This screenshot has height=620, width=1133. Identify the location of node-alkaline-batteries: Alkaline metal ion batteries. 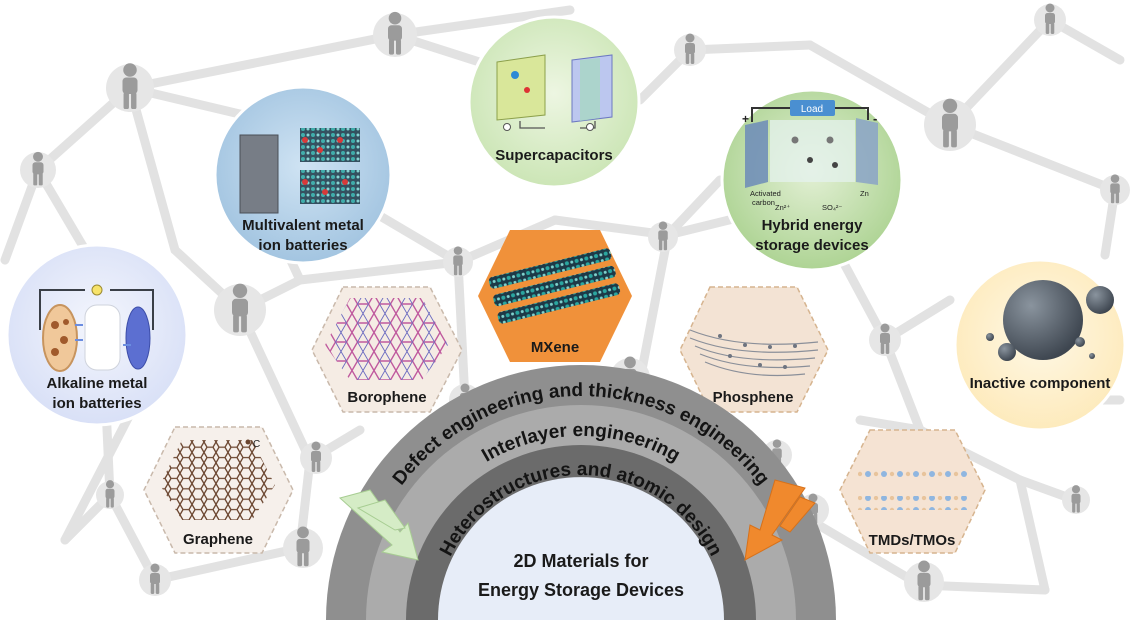
(97, 335).